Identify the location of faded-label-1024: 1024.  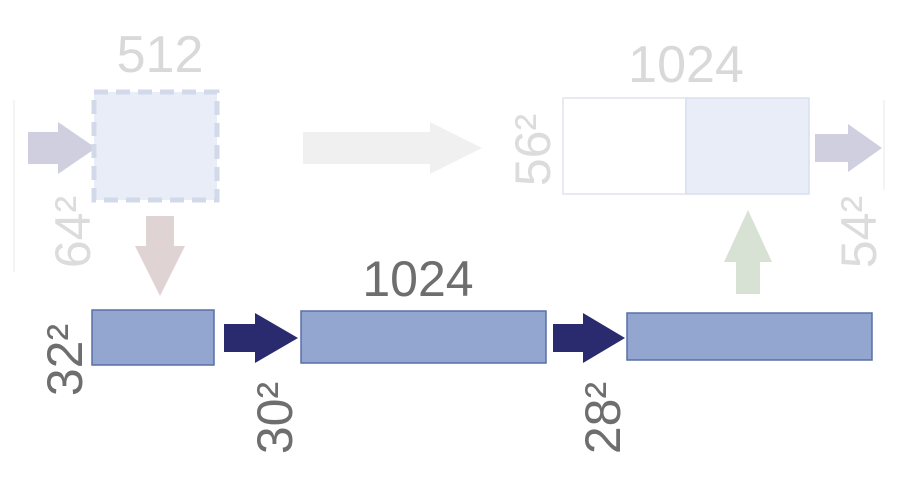
(686, 65).